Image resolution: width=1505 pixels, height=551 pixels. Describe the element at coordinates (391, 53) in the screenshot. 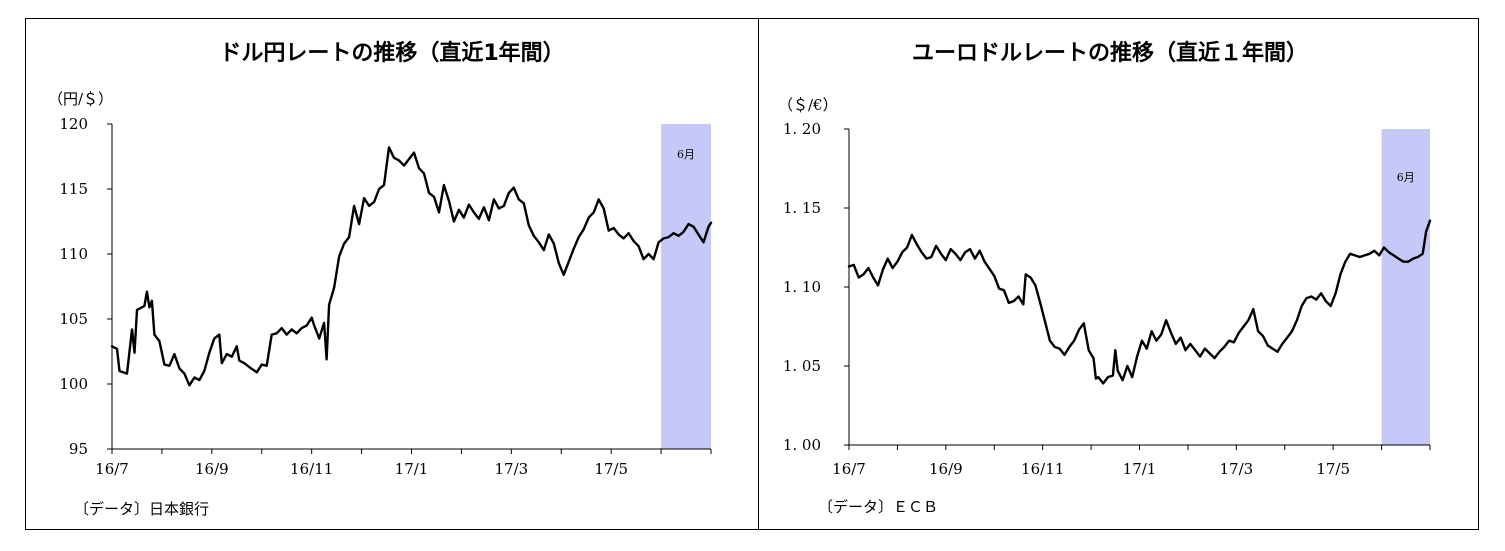

I see `chart-title: ドル円レートの推移（直近1年間）` at that location.